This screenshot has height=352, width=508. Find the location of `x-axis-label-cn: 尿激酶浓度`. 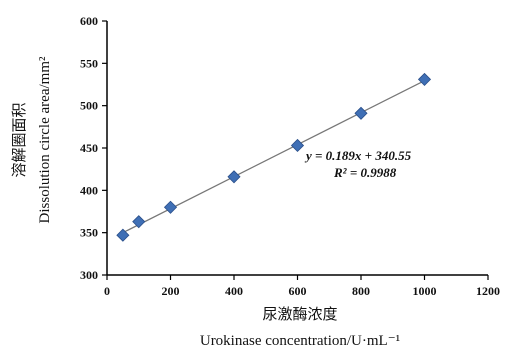

x-axis-label-cn: 尿激酶浓度 is located at coordinates (299, 314).